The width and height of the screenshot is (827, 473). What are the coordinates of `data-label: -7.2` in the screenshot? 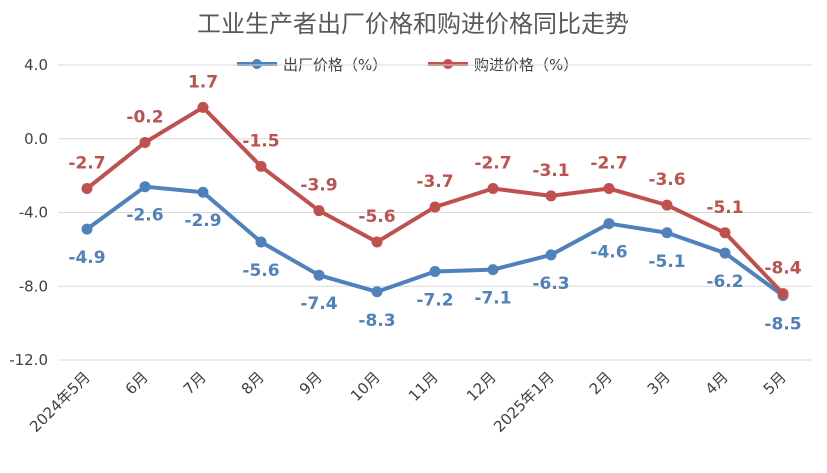 It's located at (434, 301).